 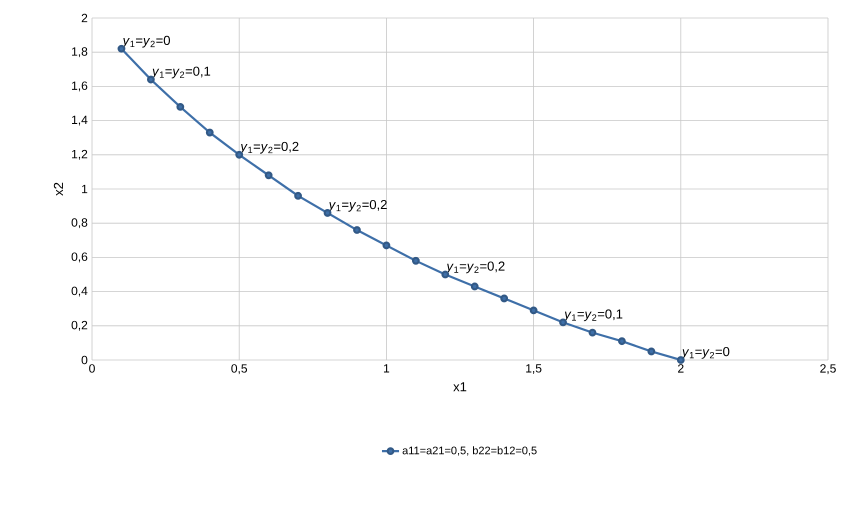 I want to click on y-tick-label: 1,8, so click(x=80, y=52).